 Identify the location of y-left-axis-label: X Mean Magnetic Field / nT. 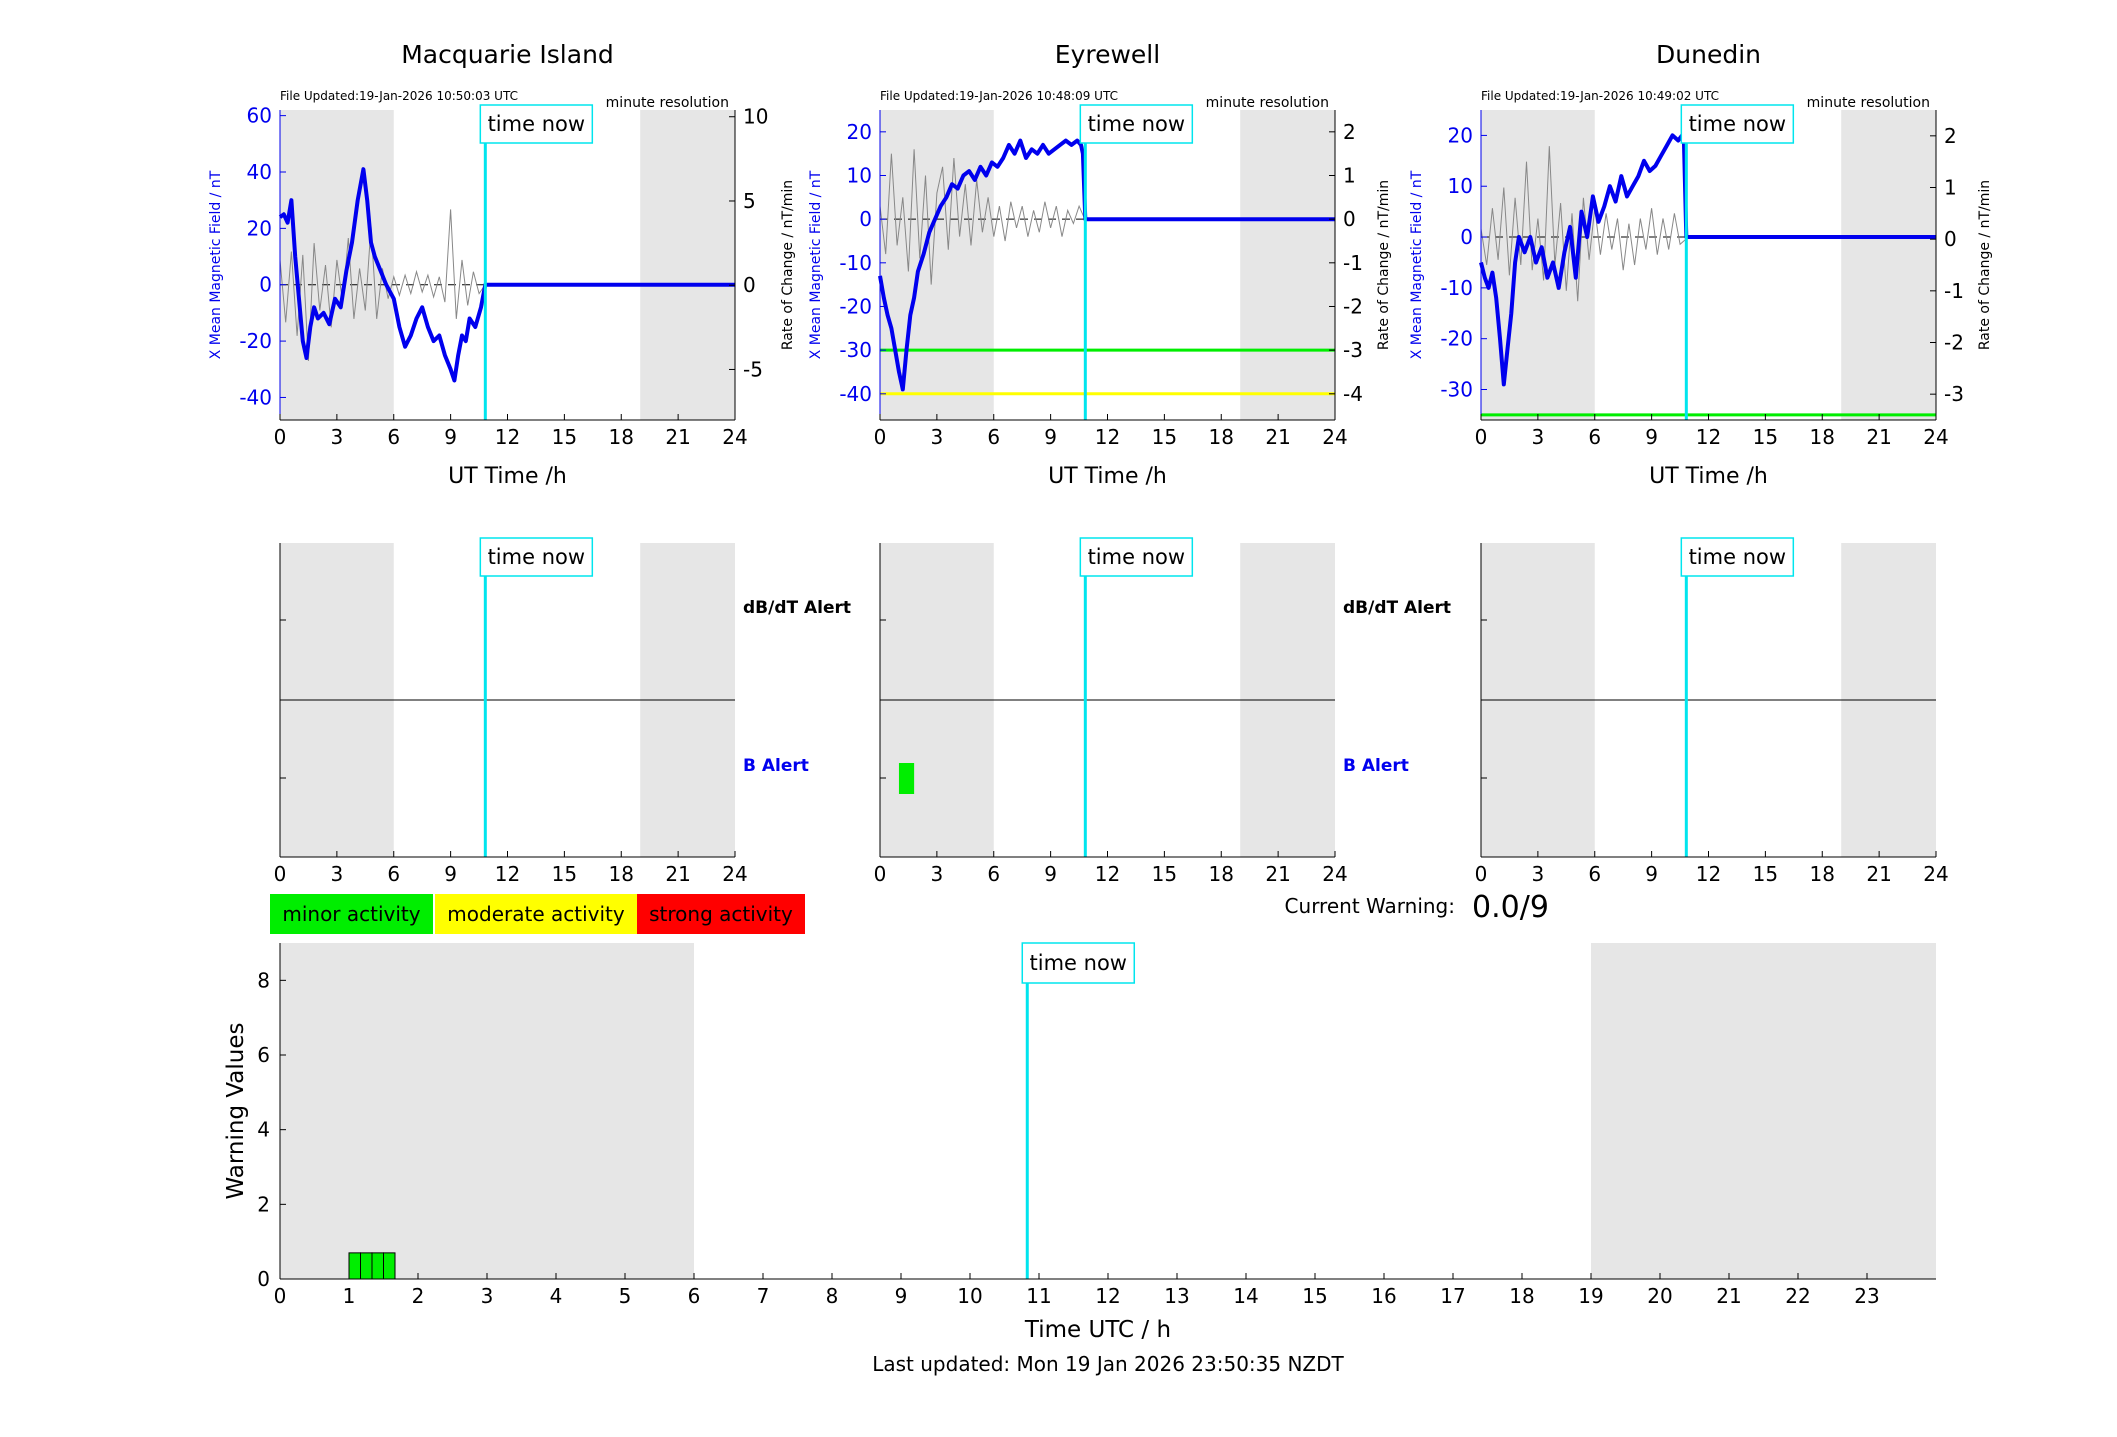
(216, 264).